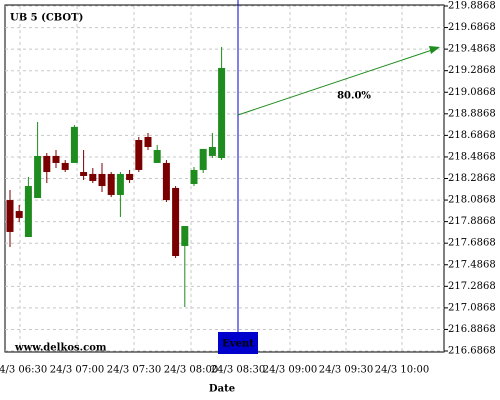 The width and height of the screenshot is (500, 400). What do you see at coordinates (346, 370) in the screenshot?
I see `x-tick-label: 24/3 09:30` at bounding box center [346, 370].